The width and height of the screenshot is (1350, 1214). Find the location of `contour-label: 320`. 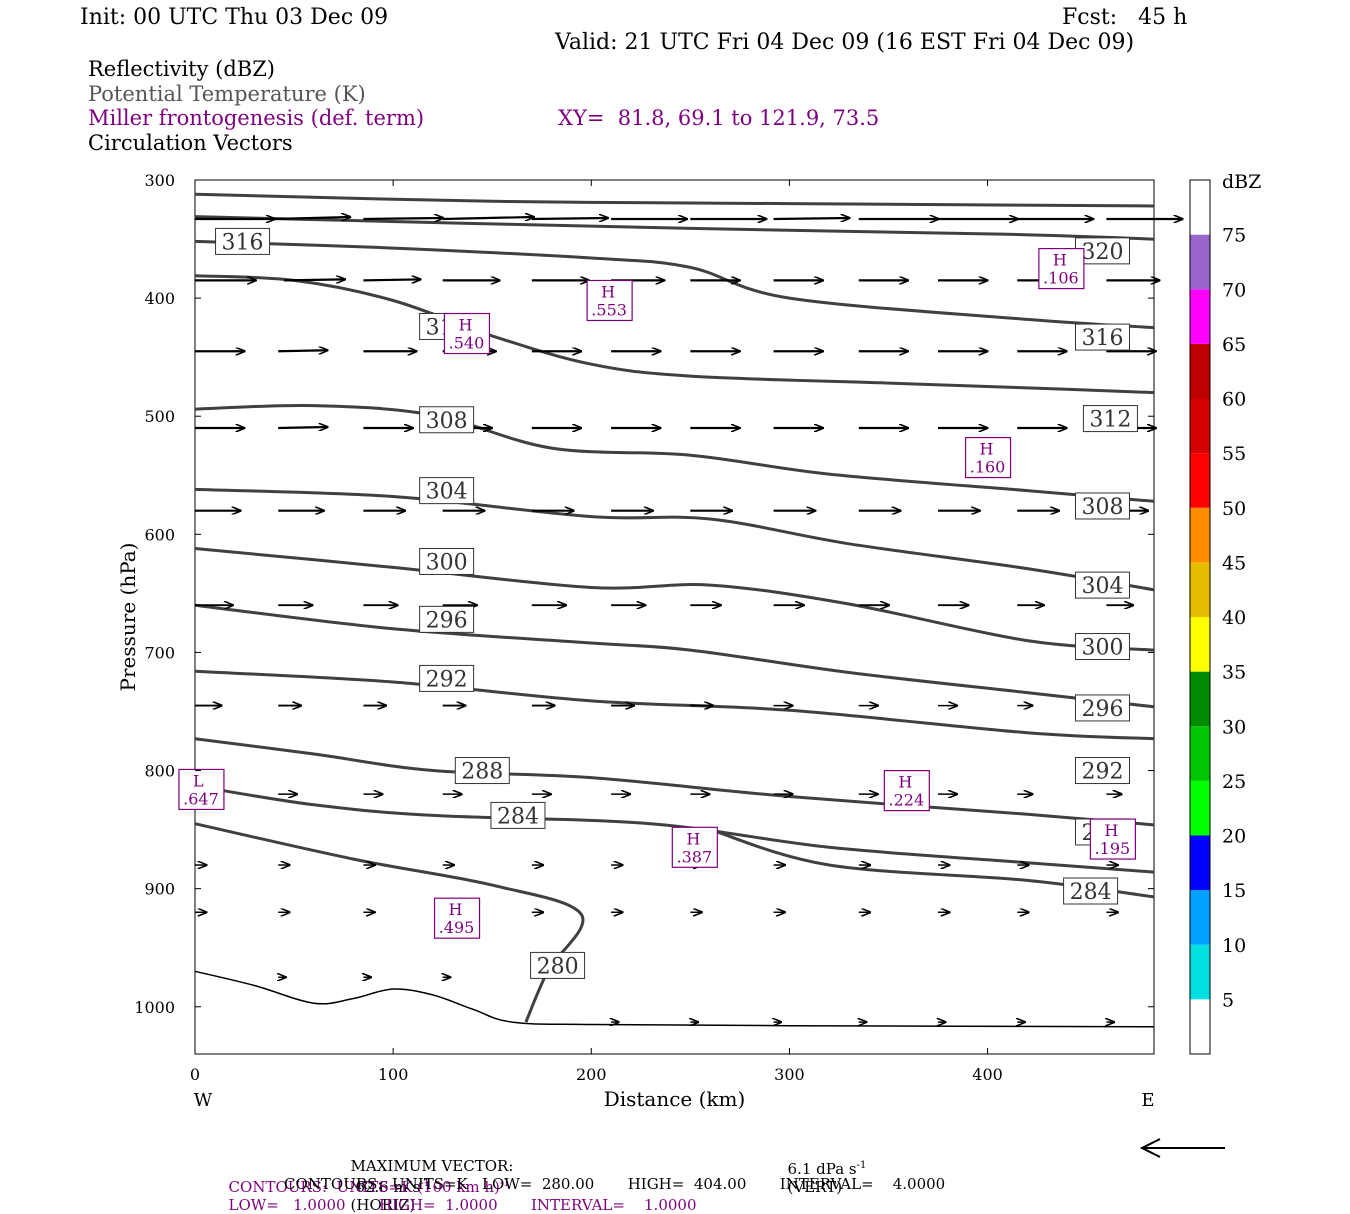

contour-label: 320 is located at coordinates (1102, 252).